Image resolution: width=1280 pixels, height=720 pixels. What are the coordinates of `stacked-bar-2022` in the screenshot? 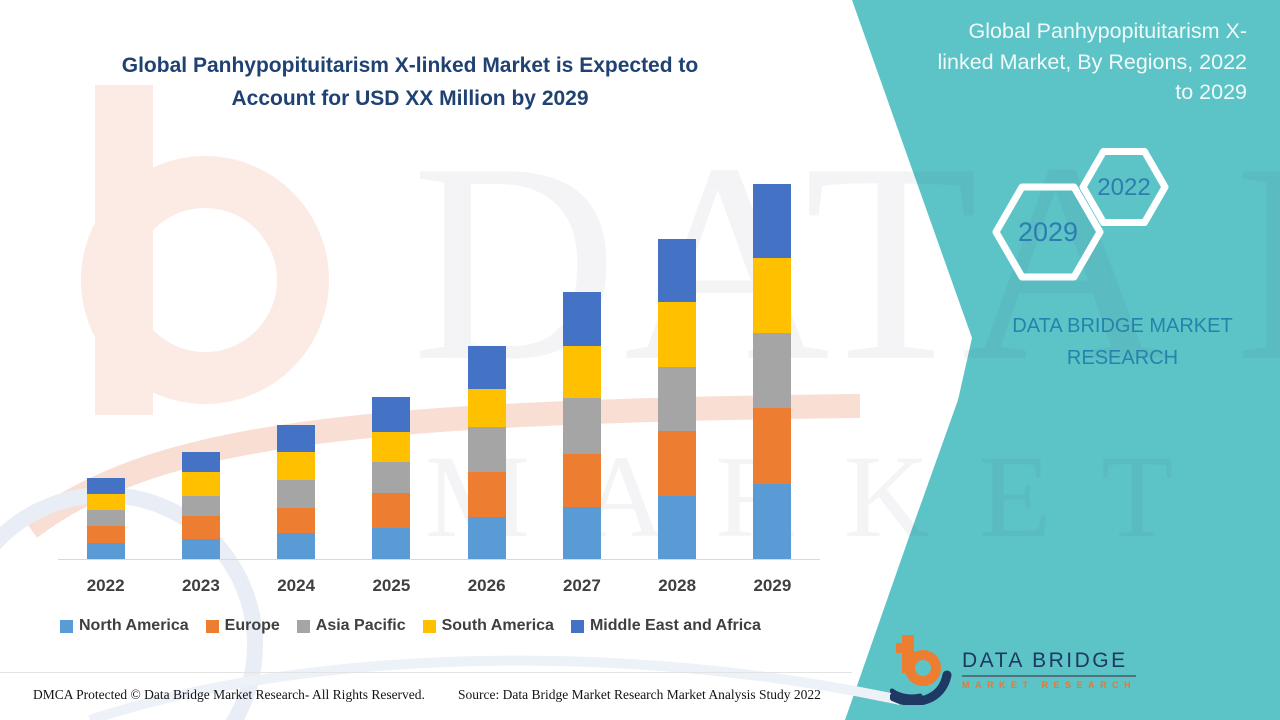 It's located at (105, 518).